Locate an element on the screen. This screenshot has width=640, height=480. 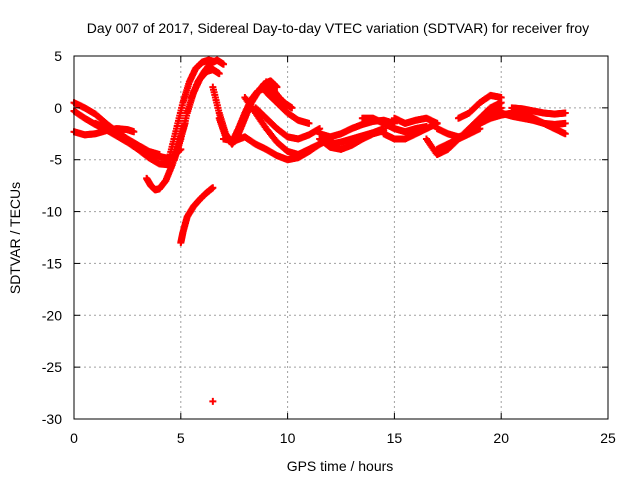
x-tick-label: 15 is located at coordinates (395, 438).